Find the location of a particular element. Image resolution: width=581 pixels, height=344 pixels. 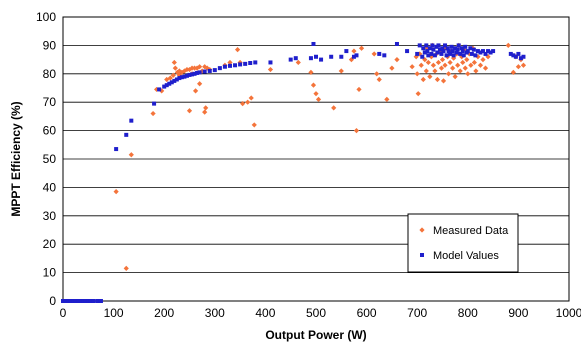

y-tick-label: 30 is located at coordinates (50, 216).